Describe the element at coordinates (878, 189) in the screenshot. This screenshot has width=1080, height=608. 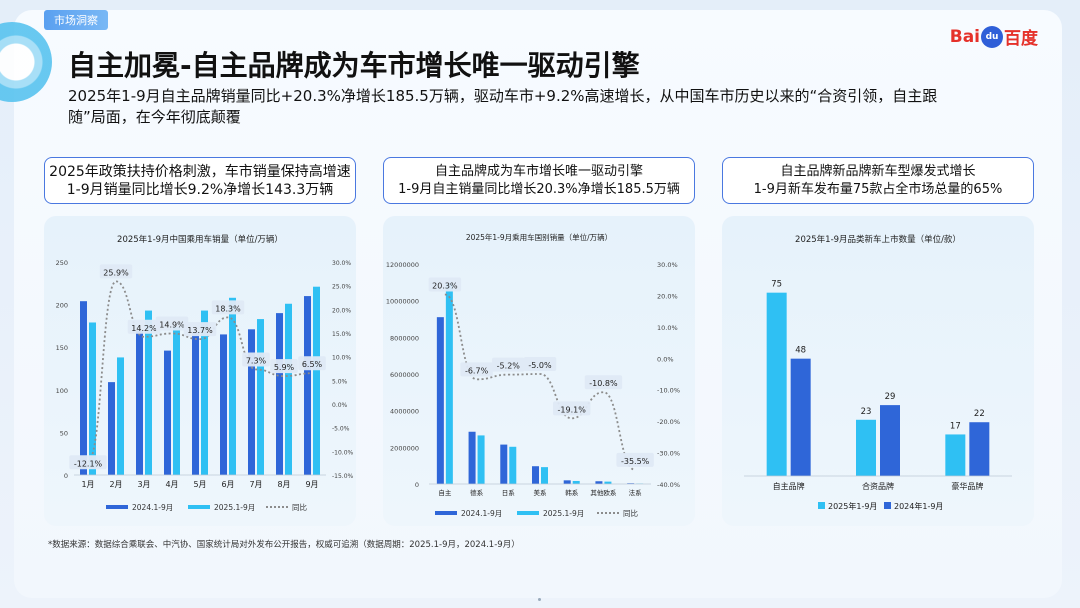
I see `section-header-3-line2: 1-9月新车发布量75款占全市场总量的65%` at that location.